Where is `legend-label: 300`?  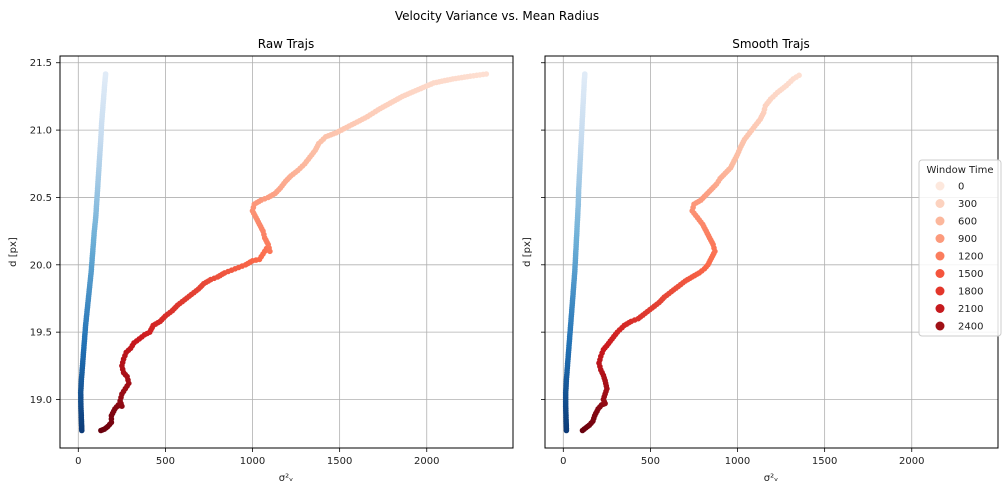 legend-label: 300 is located at coordinates (967, 204).